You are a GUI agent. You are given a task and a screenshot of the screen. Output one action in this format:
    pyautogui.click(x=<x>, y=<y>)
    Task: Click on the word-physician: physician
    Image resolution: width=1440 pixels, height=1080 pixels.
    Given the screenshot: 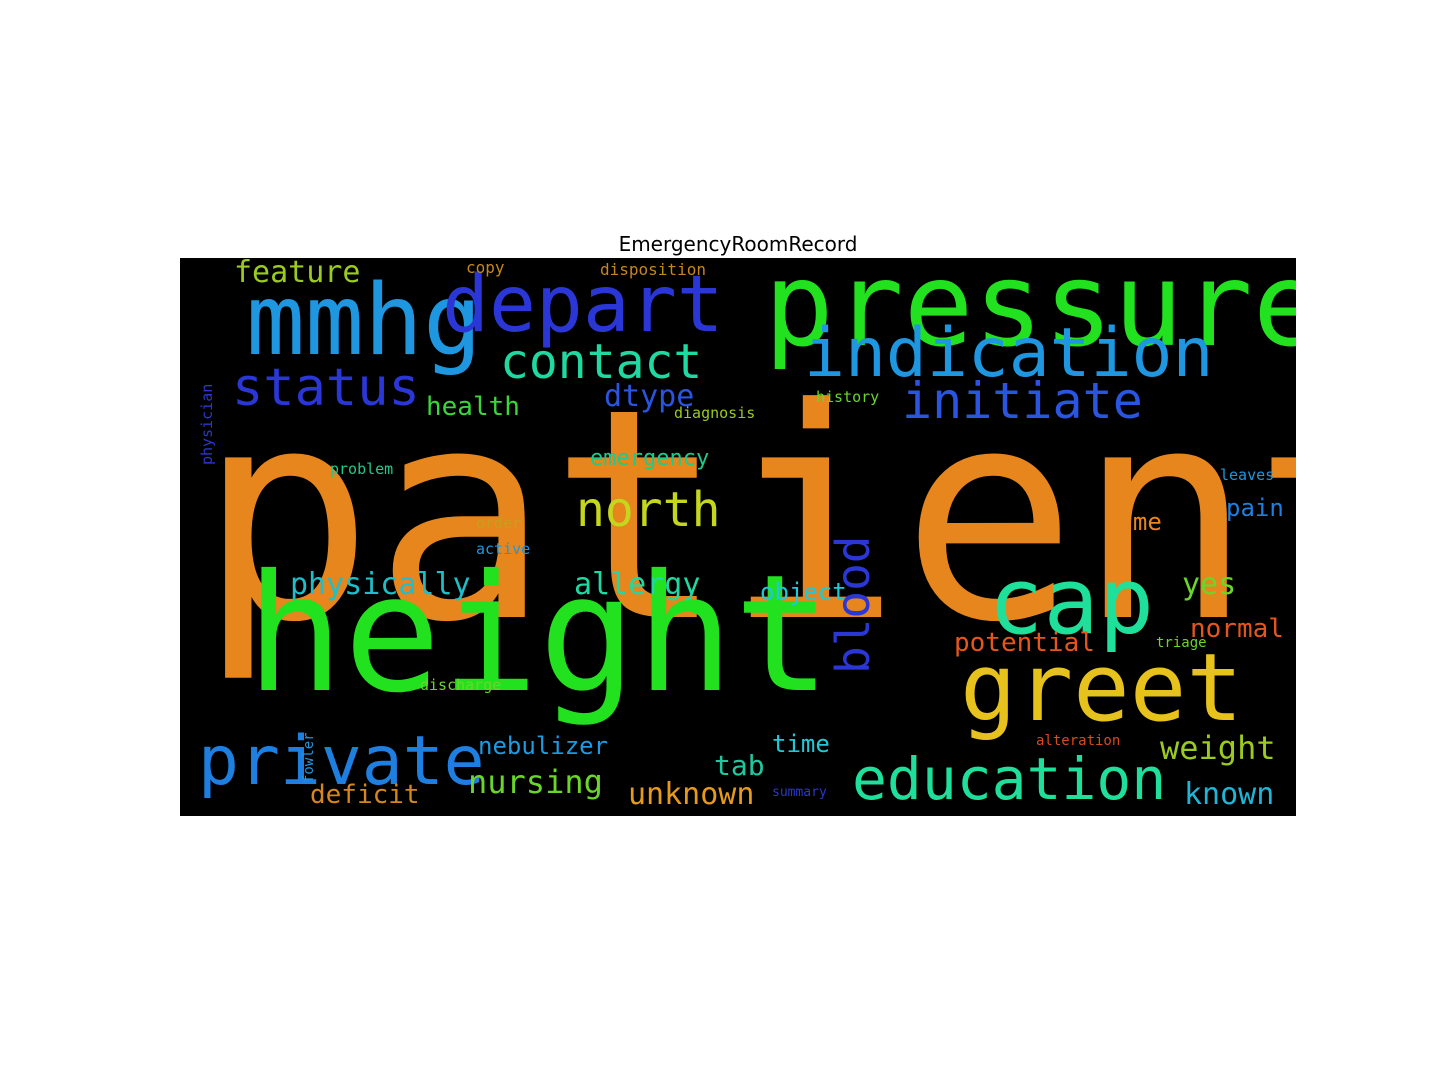 What is the action you would take?
    pyautogui.click(x=207, y=425)
    